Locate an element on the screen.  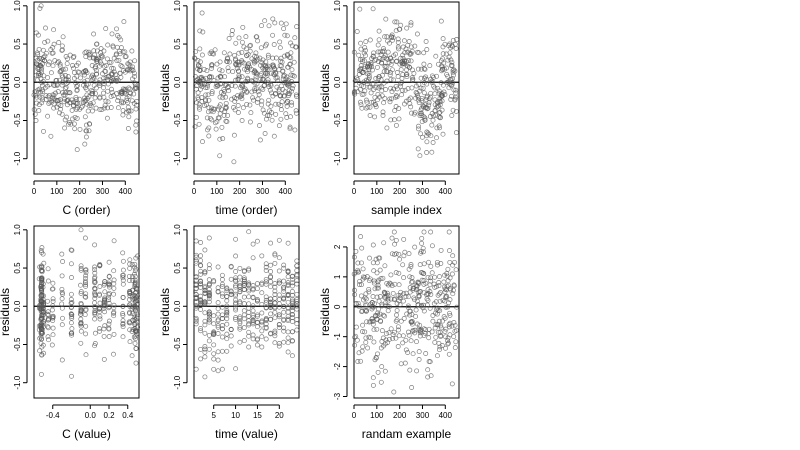
y-tick-label: 0.5 is located at coordinates (337, 44).